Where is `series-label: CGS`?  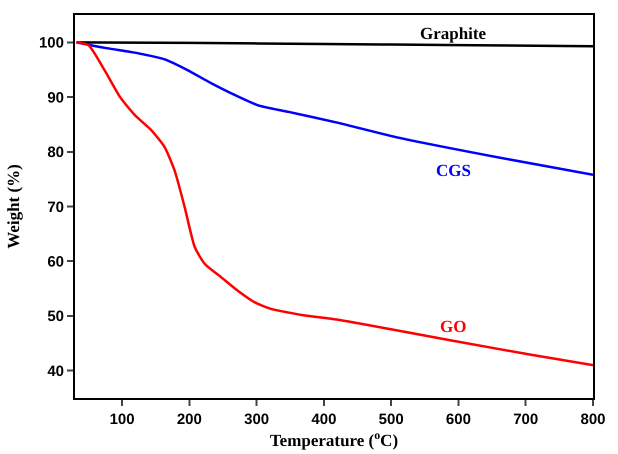
series-label: CGS is located at coordinates (453, 170).